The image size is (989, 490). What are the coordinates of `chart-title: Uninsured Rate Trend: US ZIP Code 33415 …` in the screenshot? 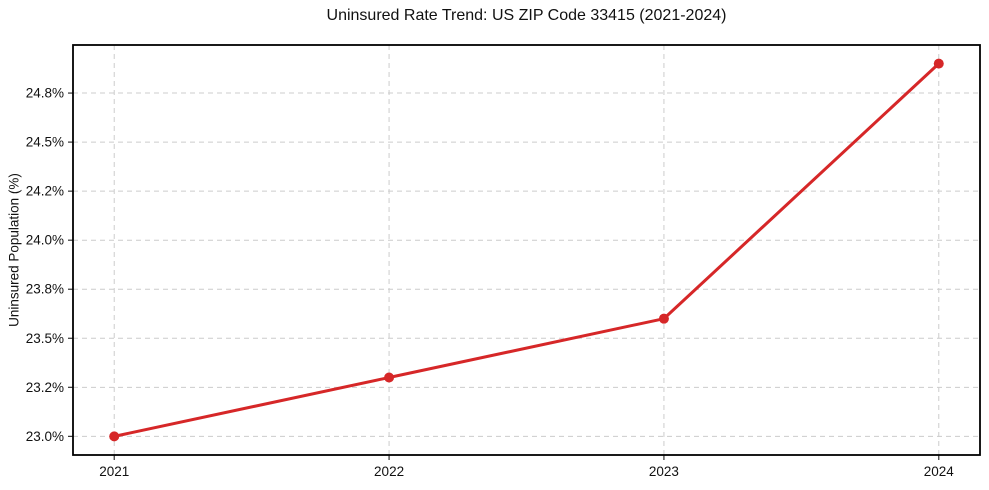 It's located at (526, 15).